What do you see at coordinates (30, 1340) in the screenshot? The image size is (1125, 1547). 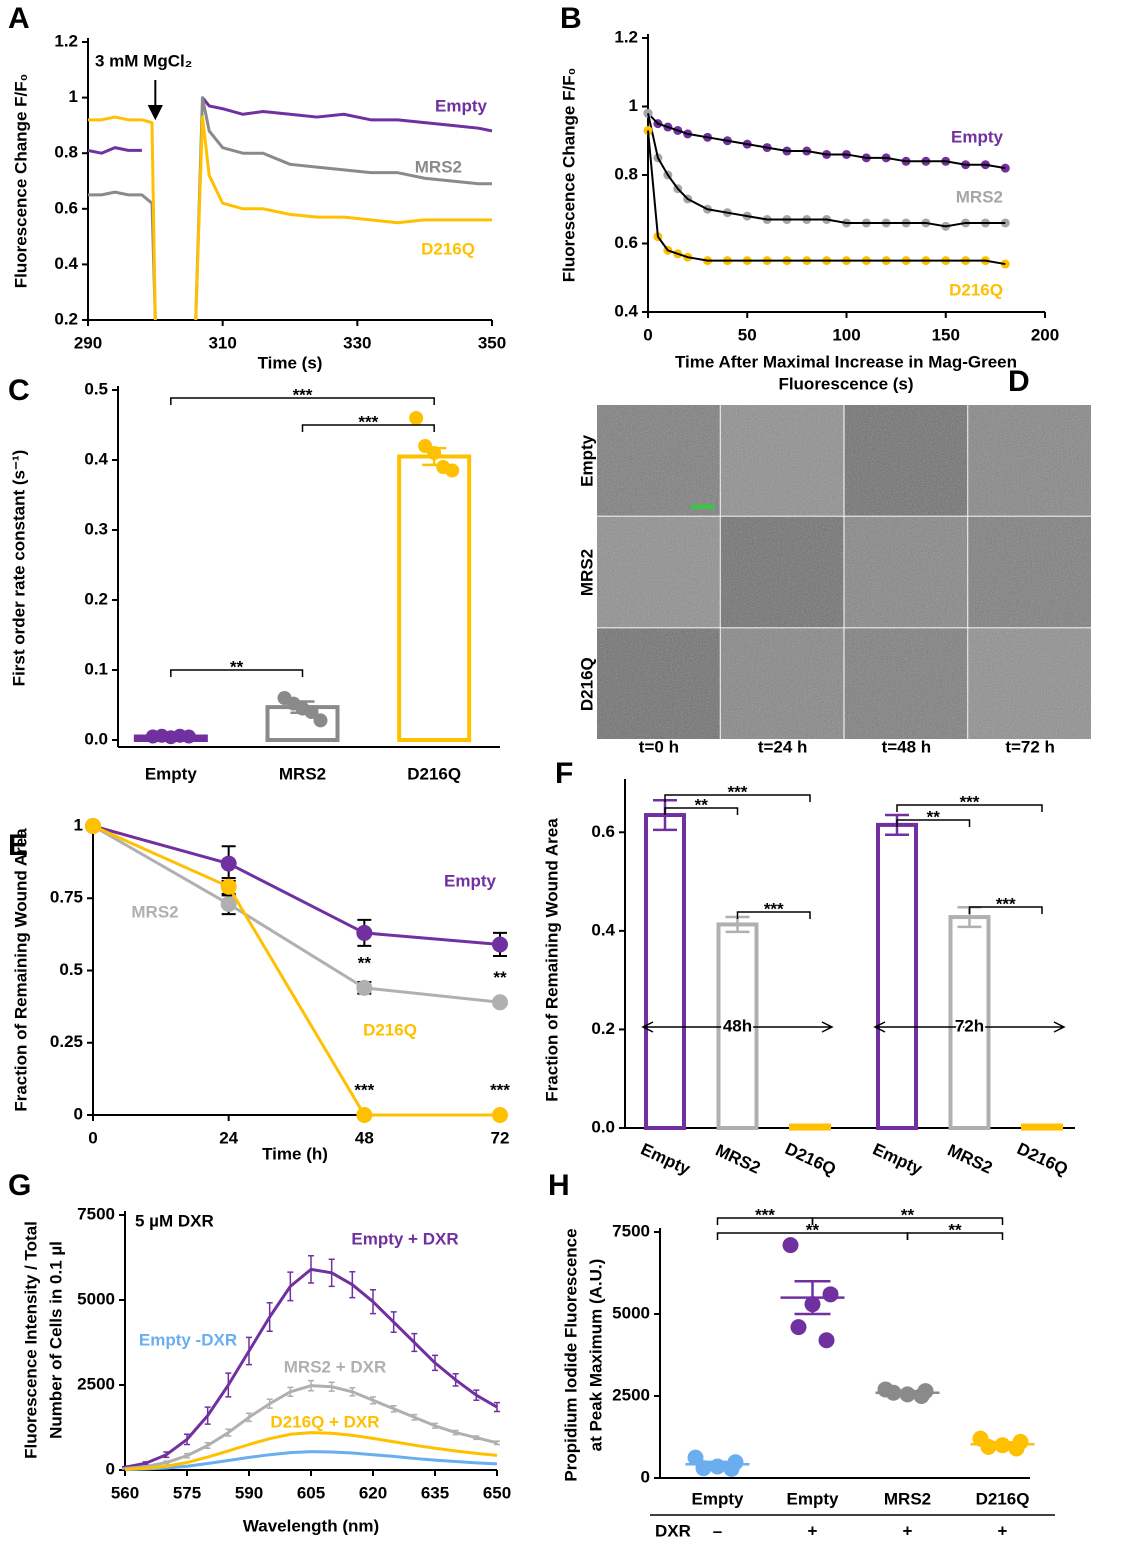 I see `y-axis-label: Fluorescence Intensity / Total` at bounding box center [30, 1340].